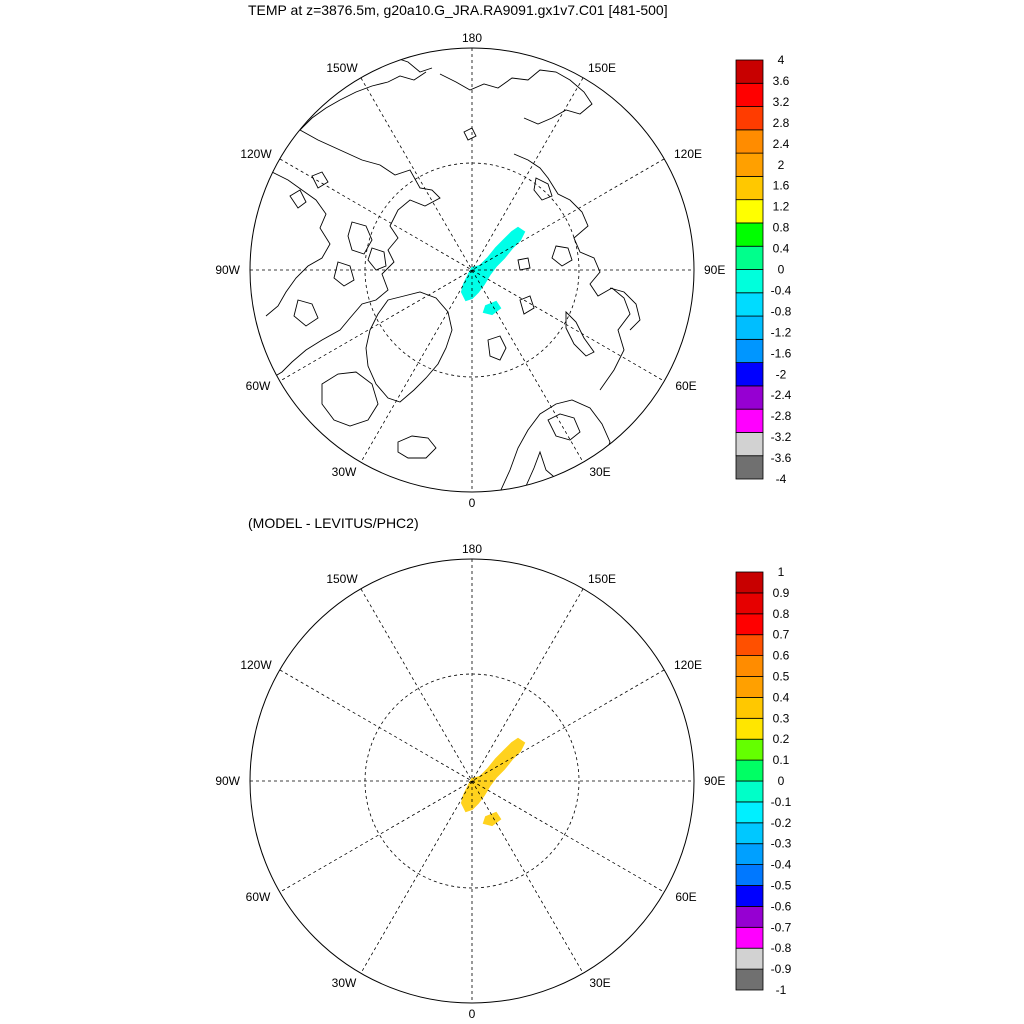 The image size is (1024, 1024). Describe the element at coordinates (493, 271) in the screenshot. I see `temperature-anomaly-patch` at that location.